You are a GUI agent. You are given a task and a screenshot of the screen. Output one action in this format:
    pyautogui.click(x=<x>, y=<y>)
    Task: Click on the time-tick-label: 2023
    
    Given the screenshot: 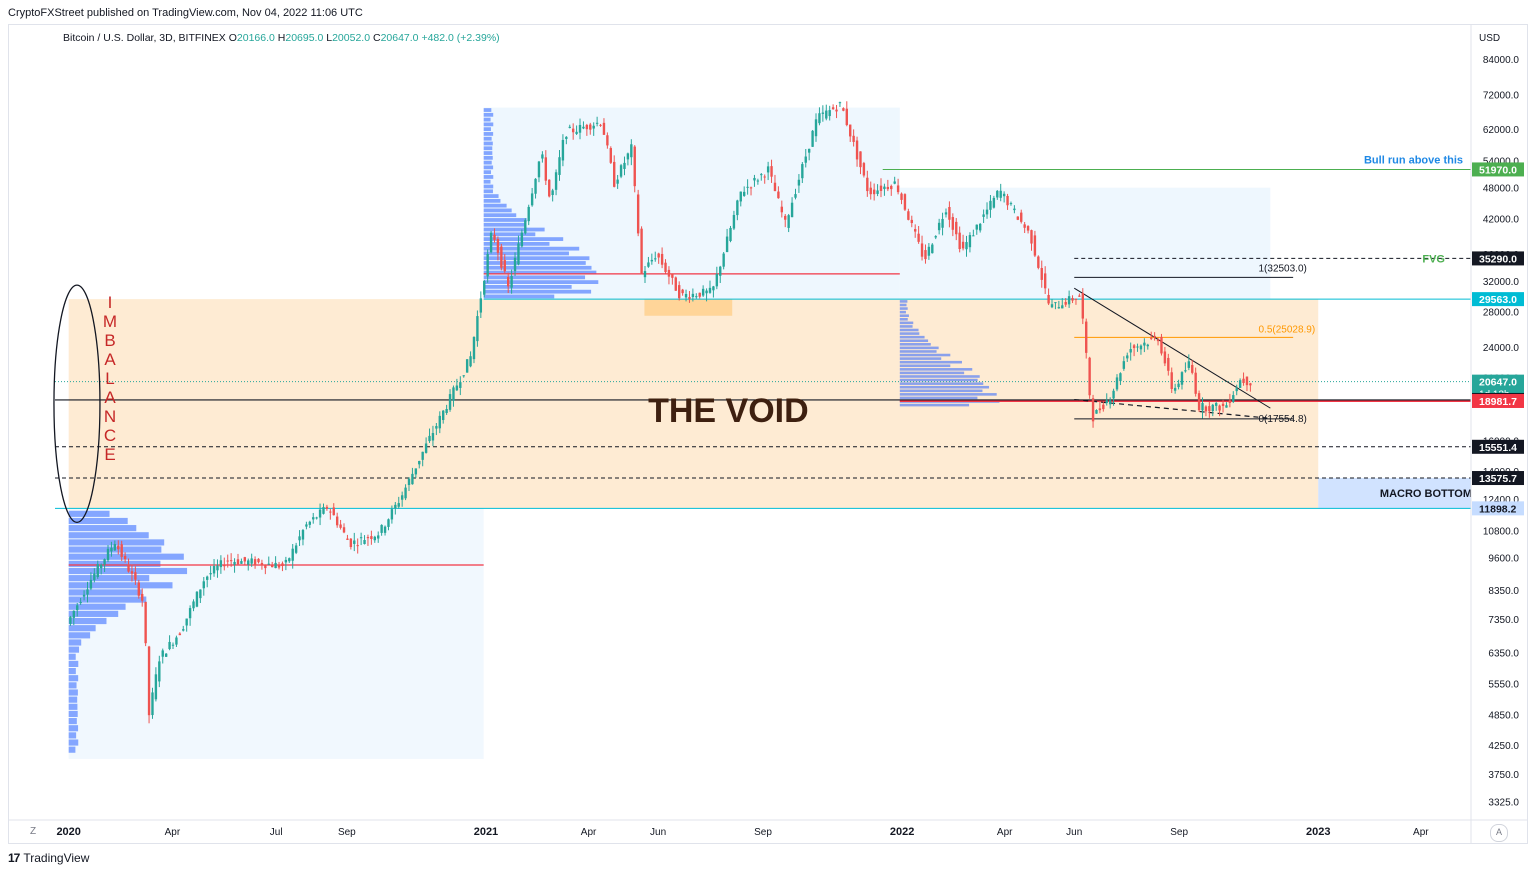 What is the action you would take?
    pyautogui.click(x=1318, y=832)
    